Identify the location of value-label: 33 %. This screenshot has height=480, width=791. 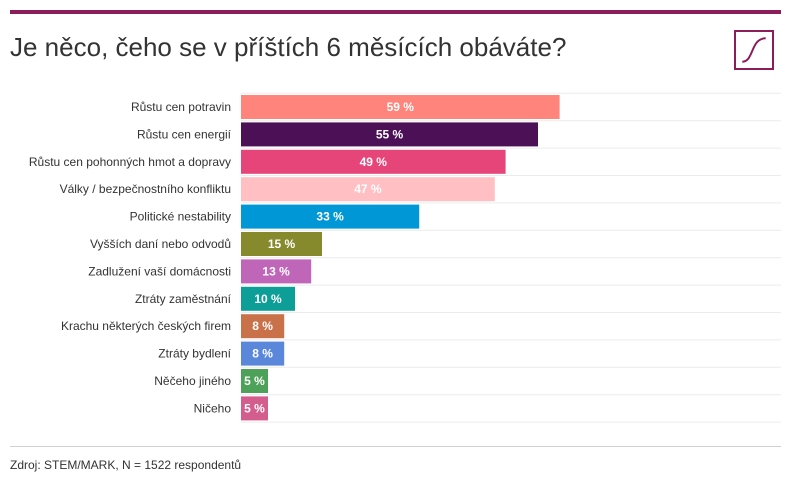
(330, 217).